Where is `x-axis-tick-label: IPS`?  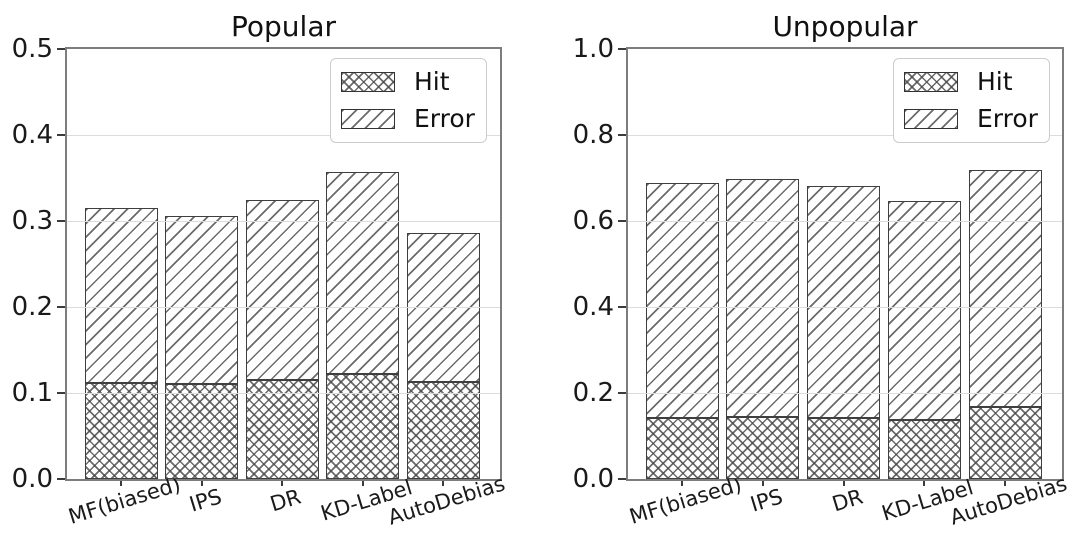 x-axis-tick-label: IPS is located at coordinates (766, 500).